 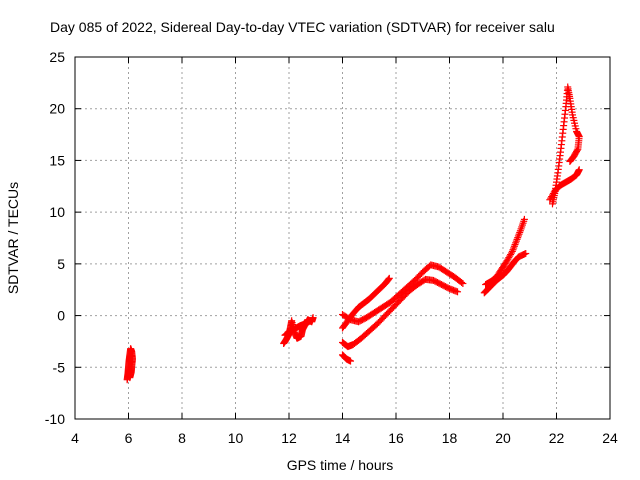 I want to click on x-tick-label: 22, so click(x=557, y=438).